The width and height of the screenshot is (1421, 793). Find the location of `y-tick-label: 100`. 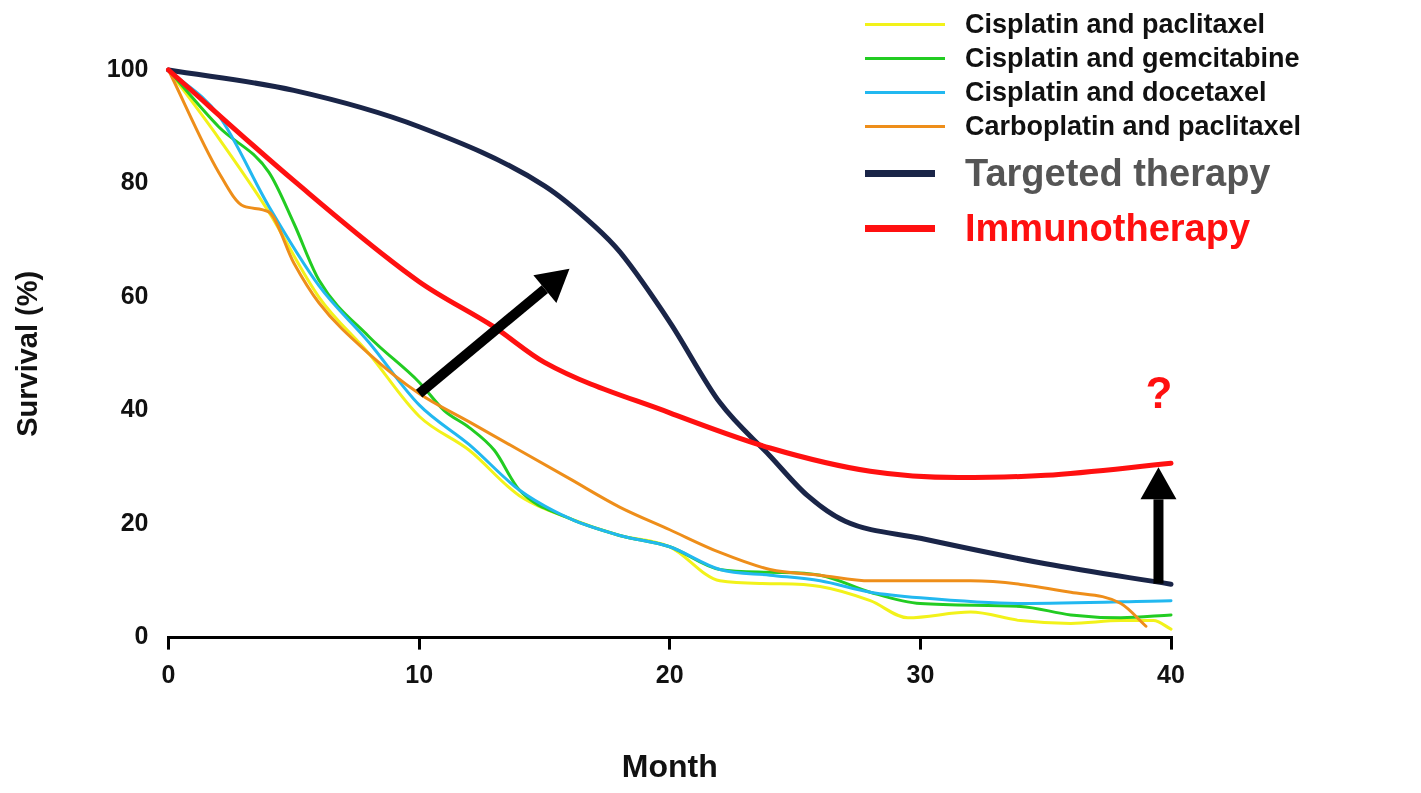

y-tick-label: 100 is located at coordinates (127, 67).